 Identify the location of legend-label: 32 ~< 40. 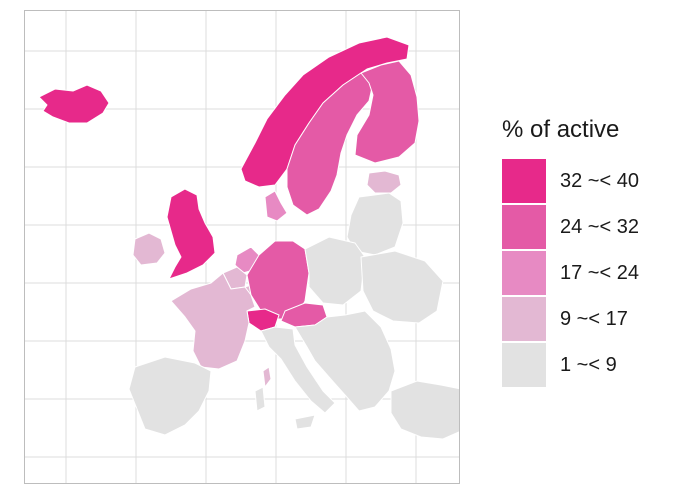
(599, 180).